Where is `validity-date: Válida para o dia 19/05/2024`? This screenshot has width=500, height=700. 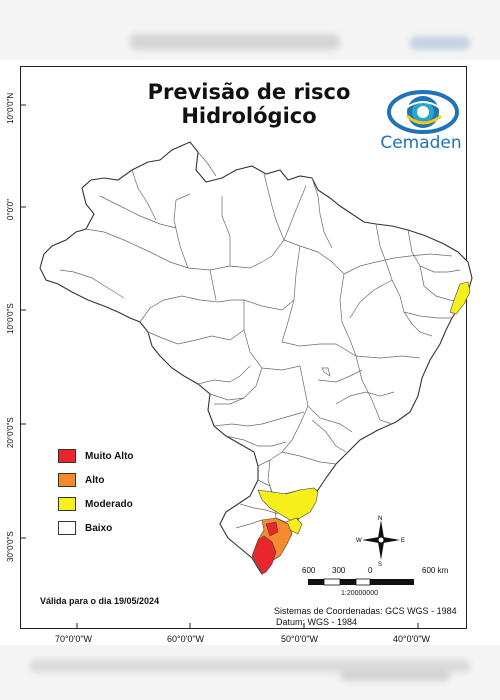
validity-date: Válida para o dia 19/05/2024 is located at coordinates (100, 601).